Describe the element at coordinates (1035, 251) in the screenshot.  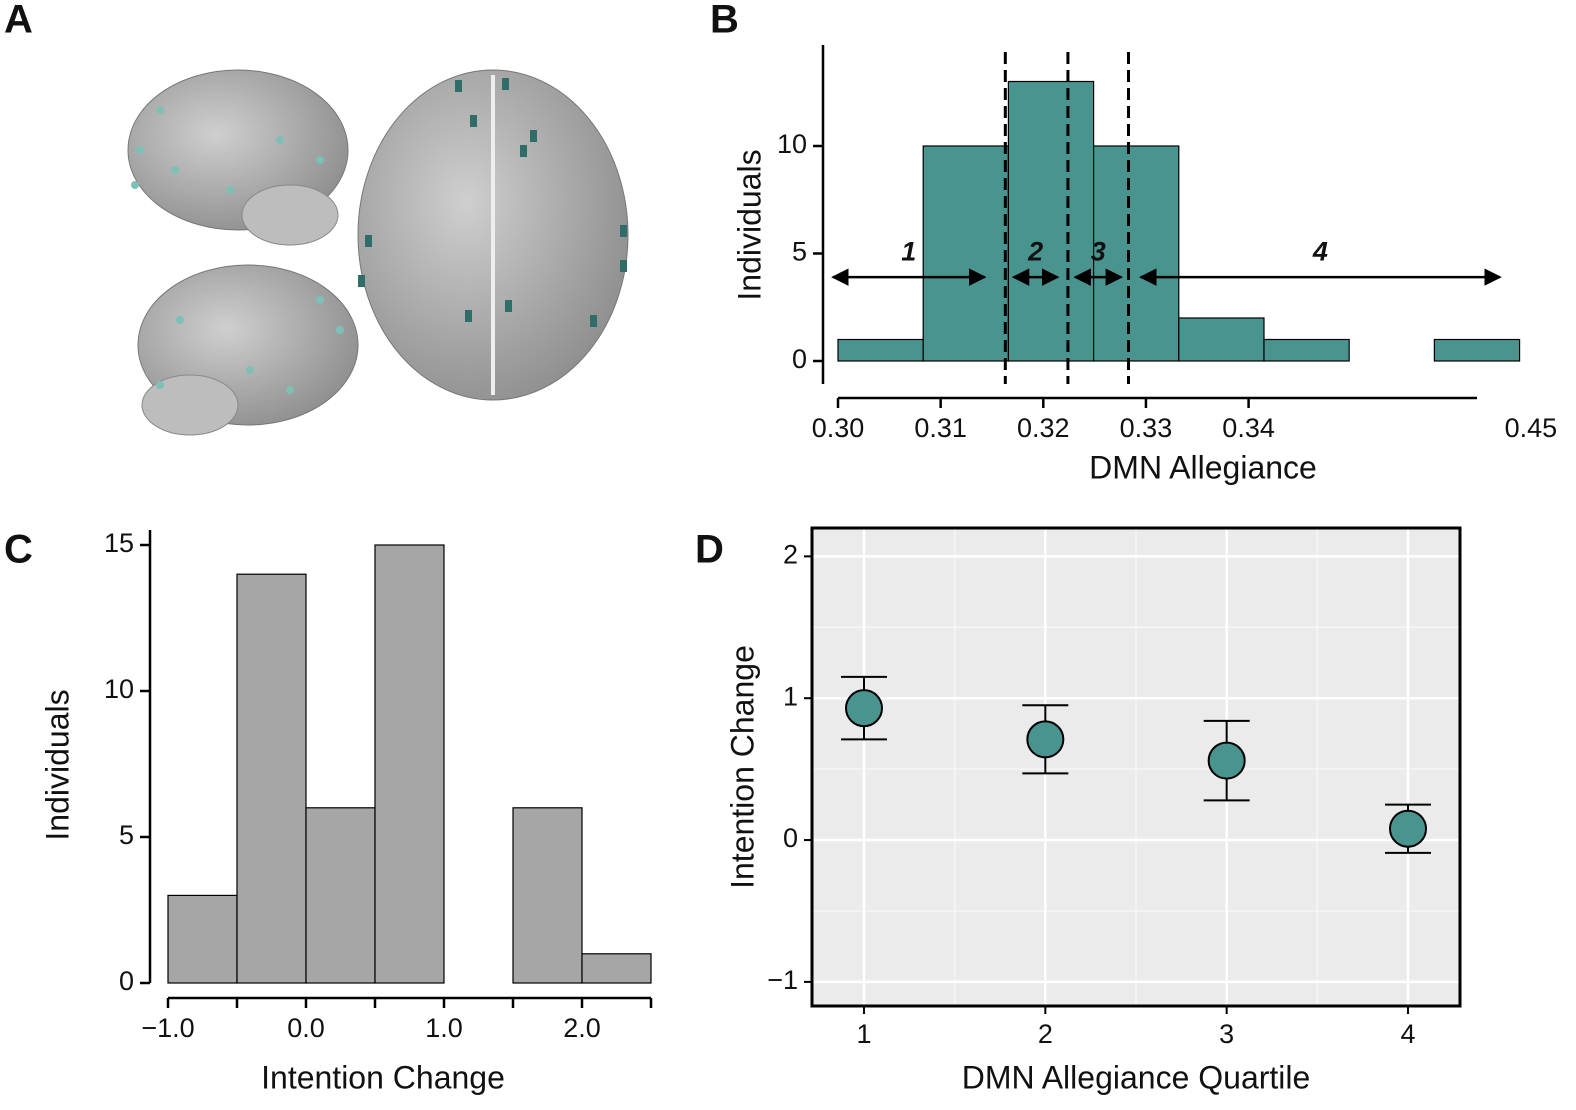
I see `quartile-label: 2` at that location.